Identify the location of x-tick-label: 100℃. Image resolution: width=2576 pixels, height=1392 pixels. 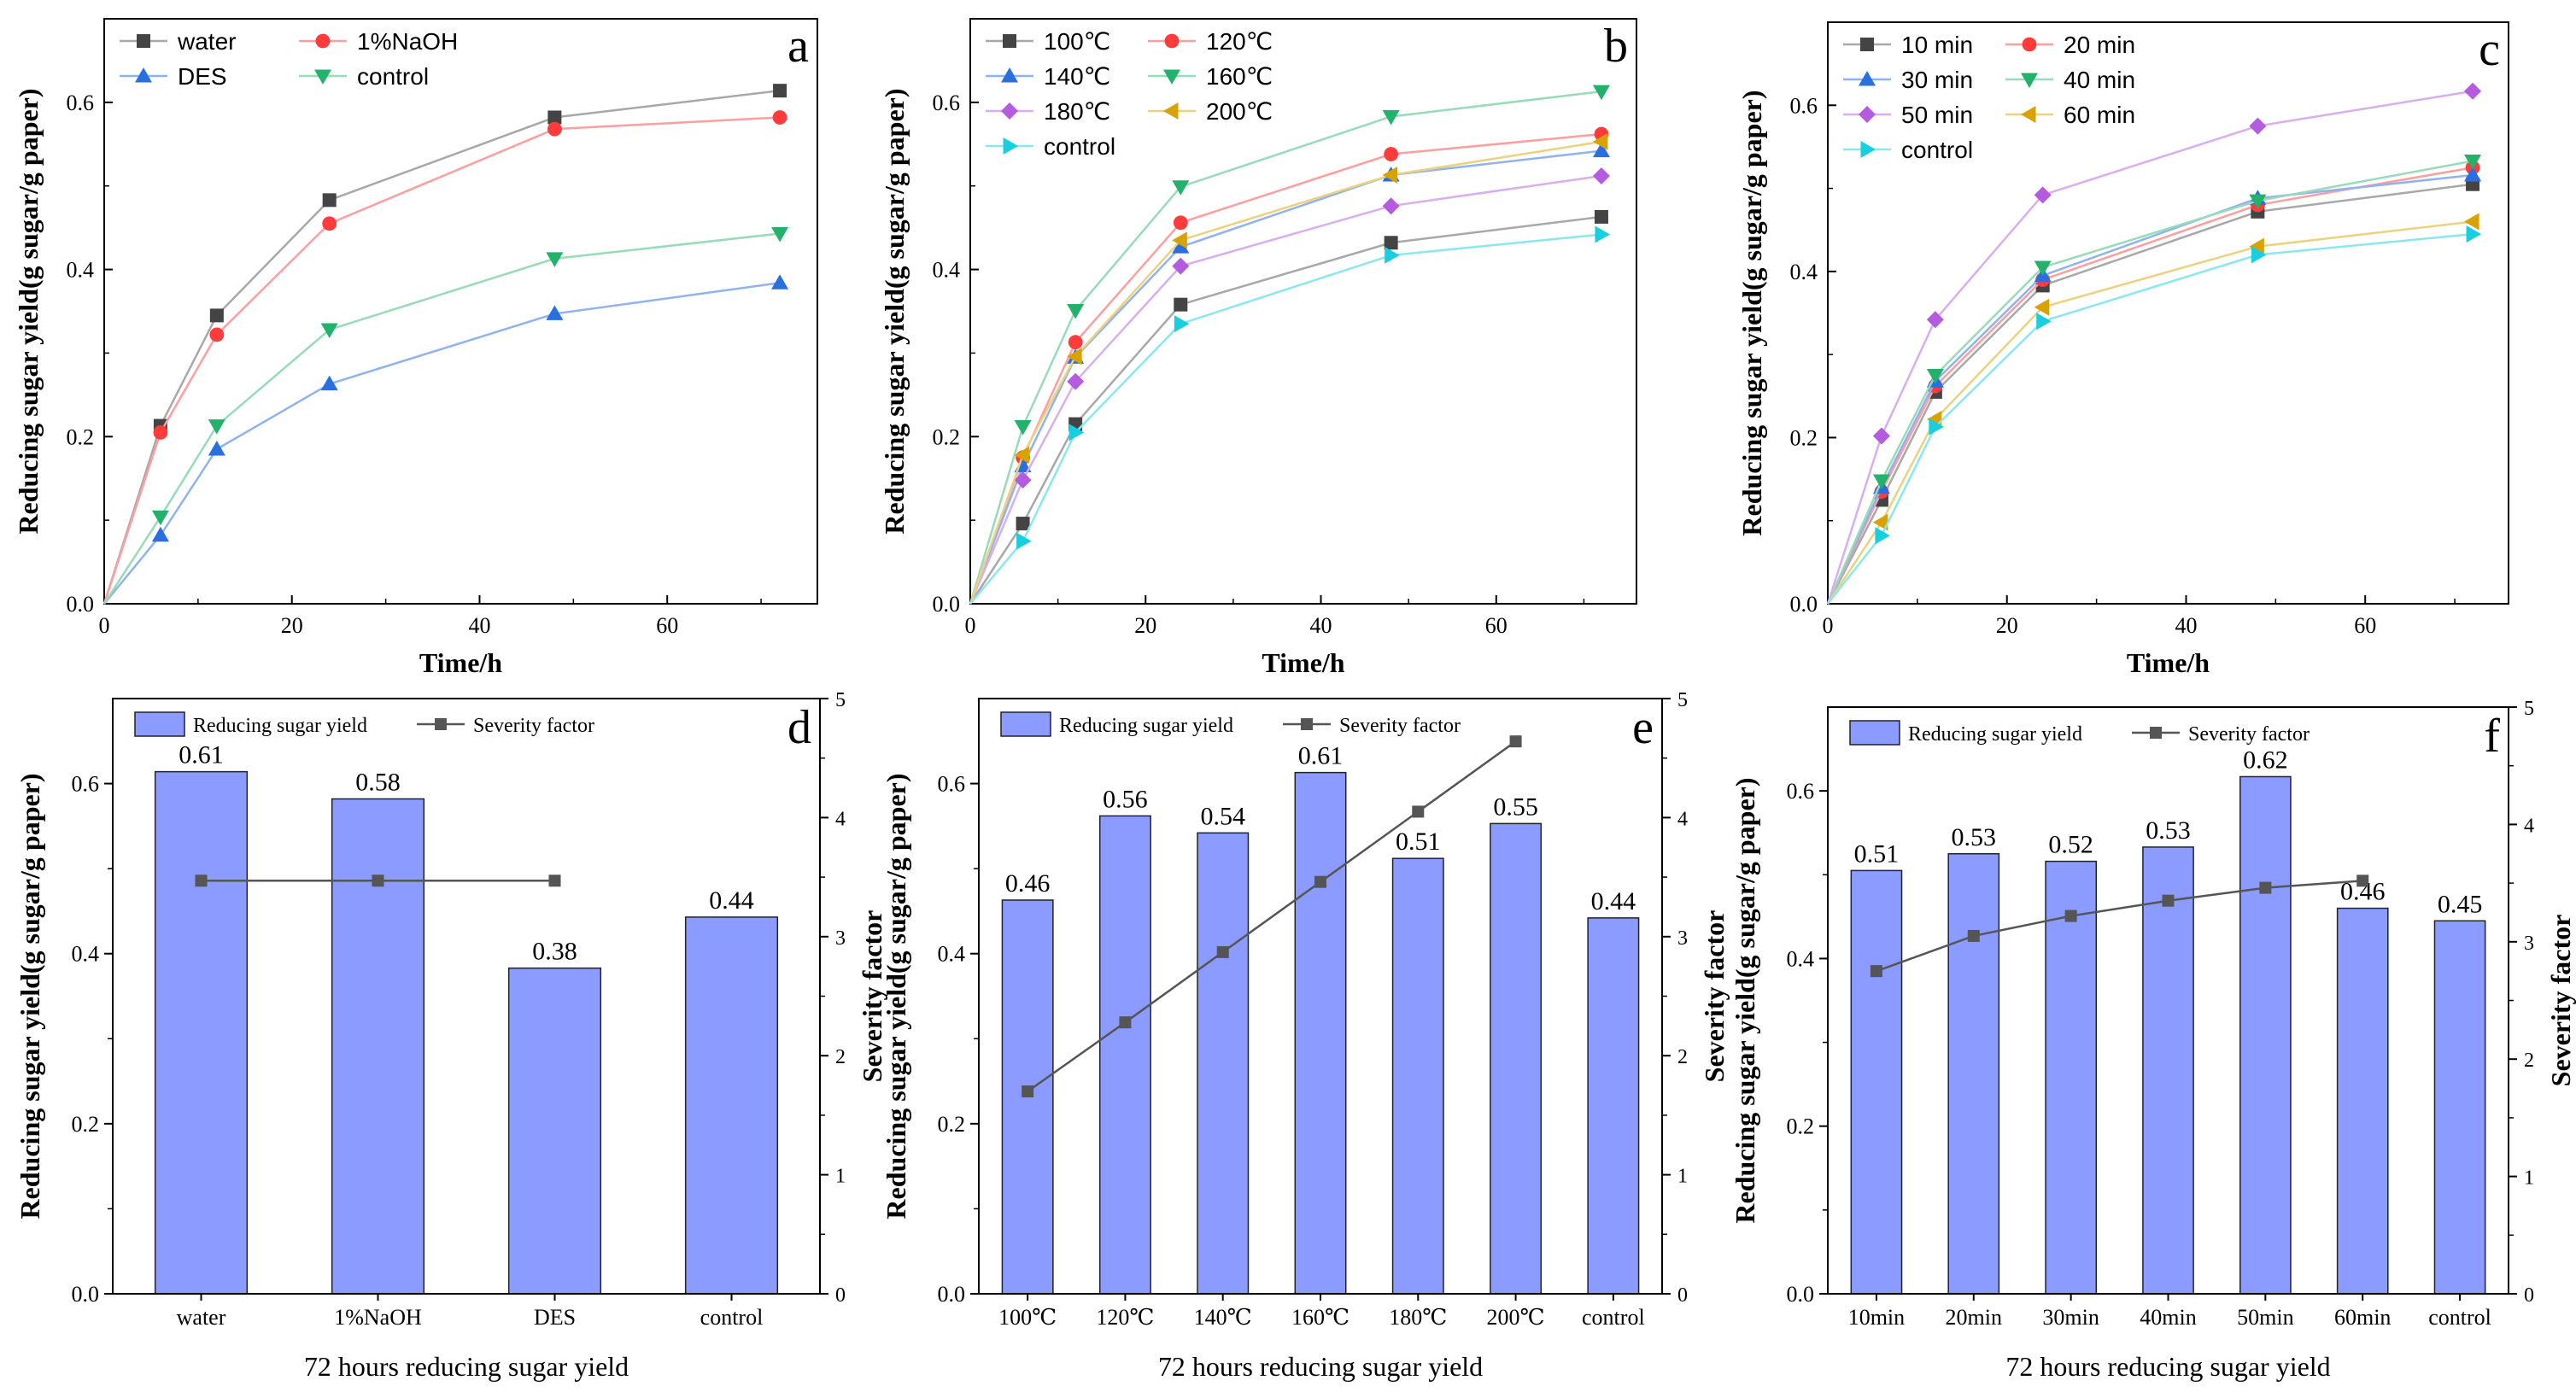
(1027, 1317).